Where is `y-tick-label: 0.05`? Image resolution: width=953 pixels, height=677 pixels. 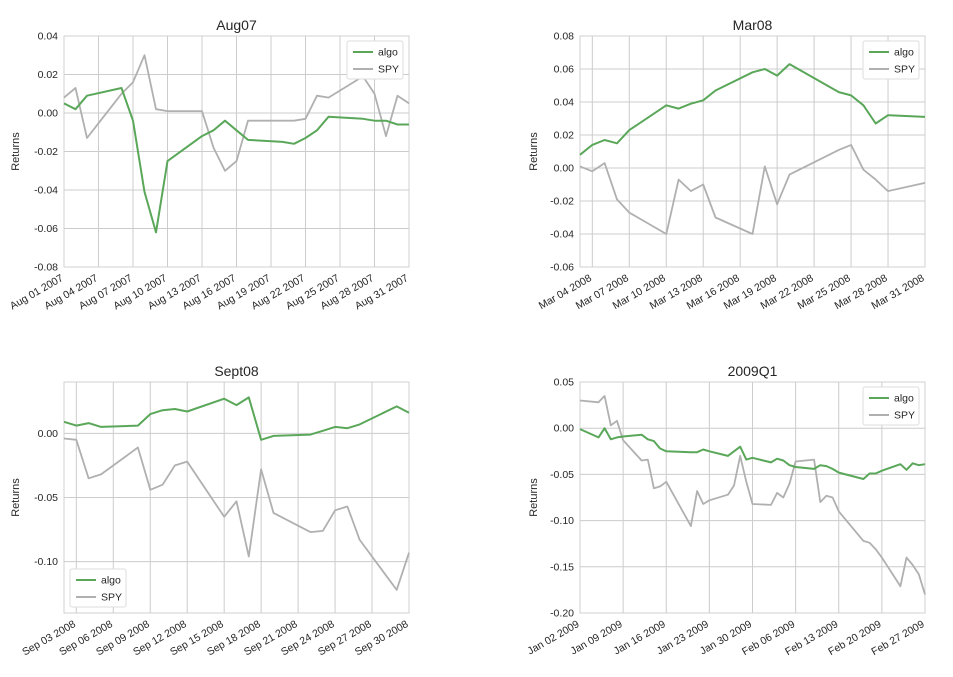
y-tick-label: 0.05 is located at coordinates (564, 383).